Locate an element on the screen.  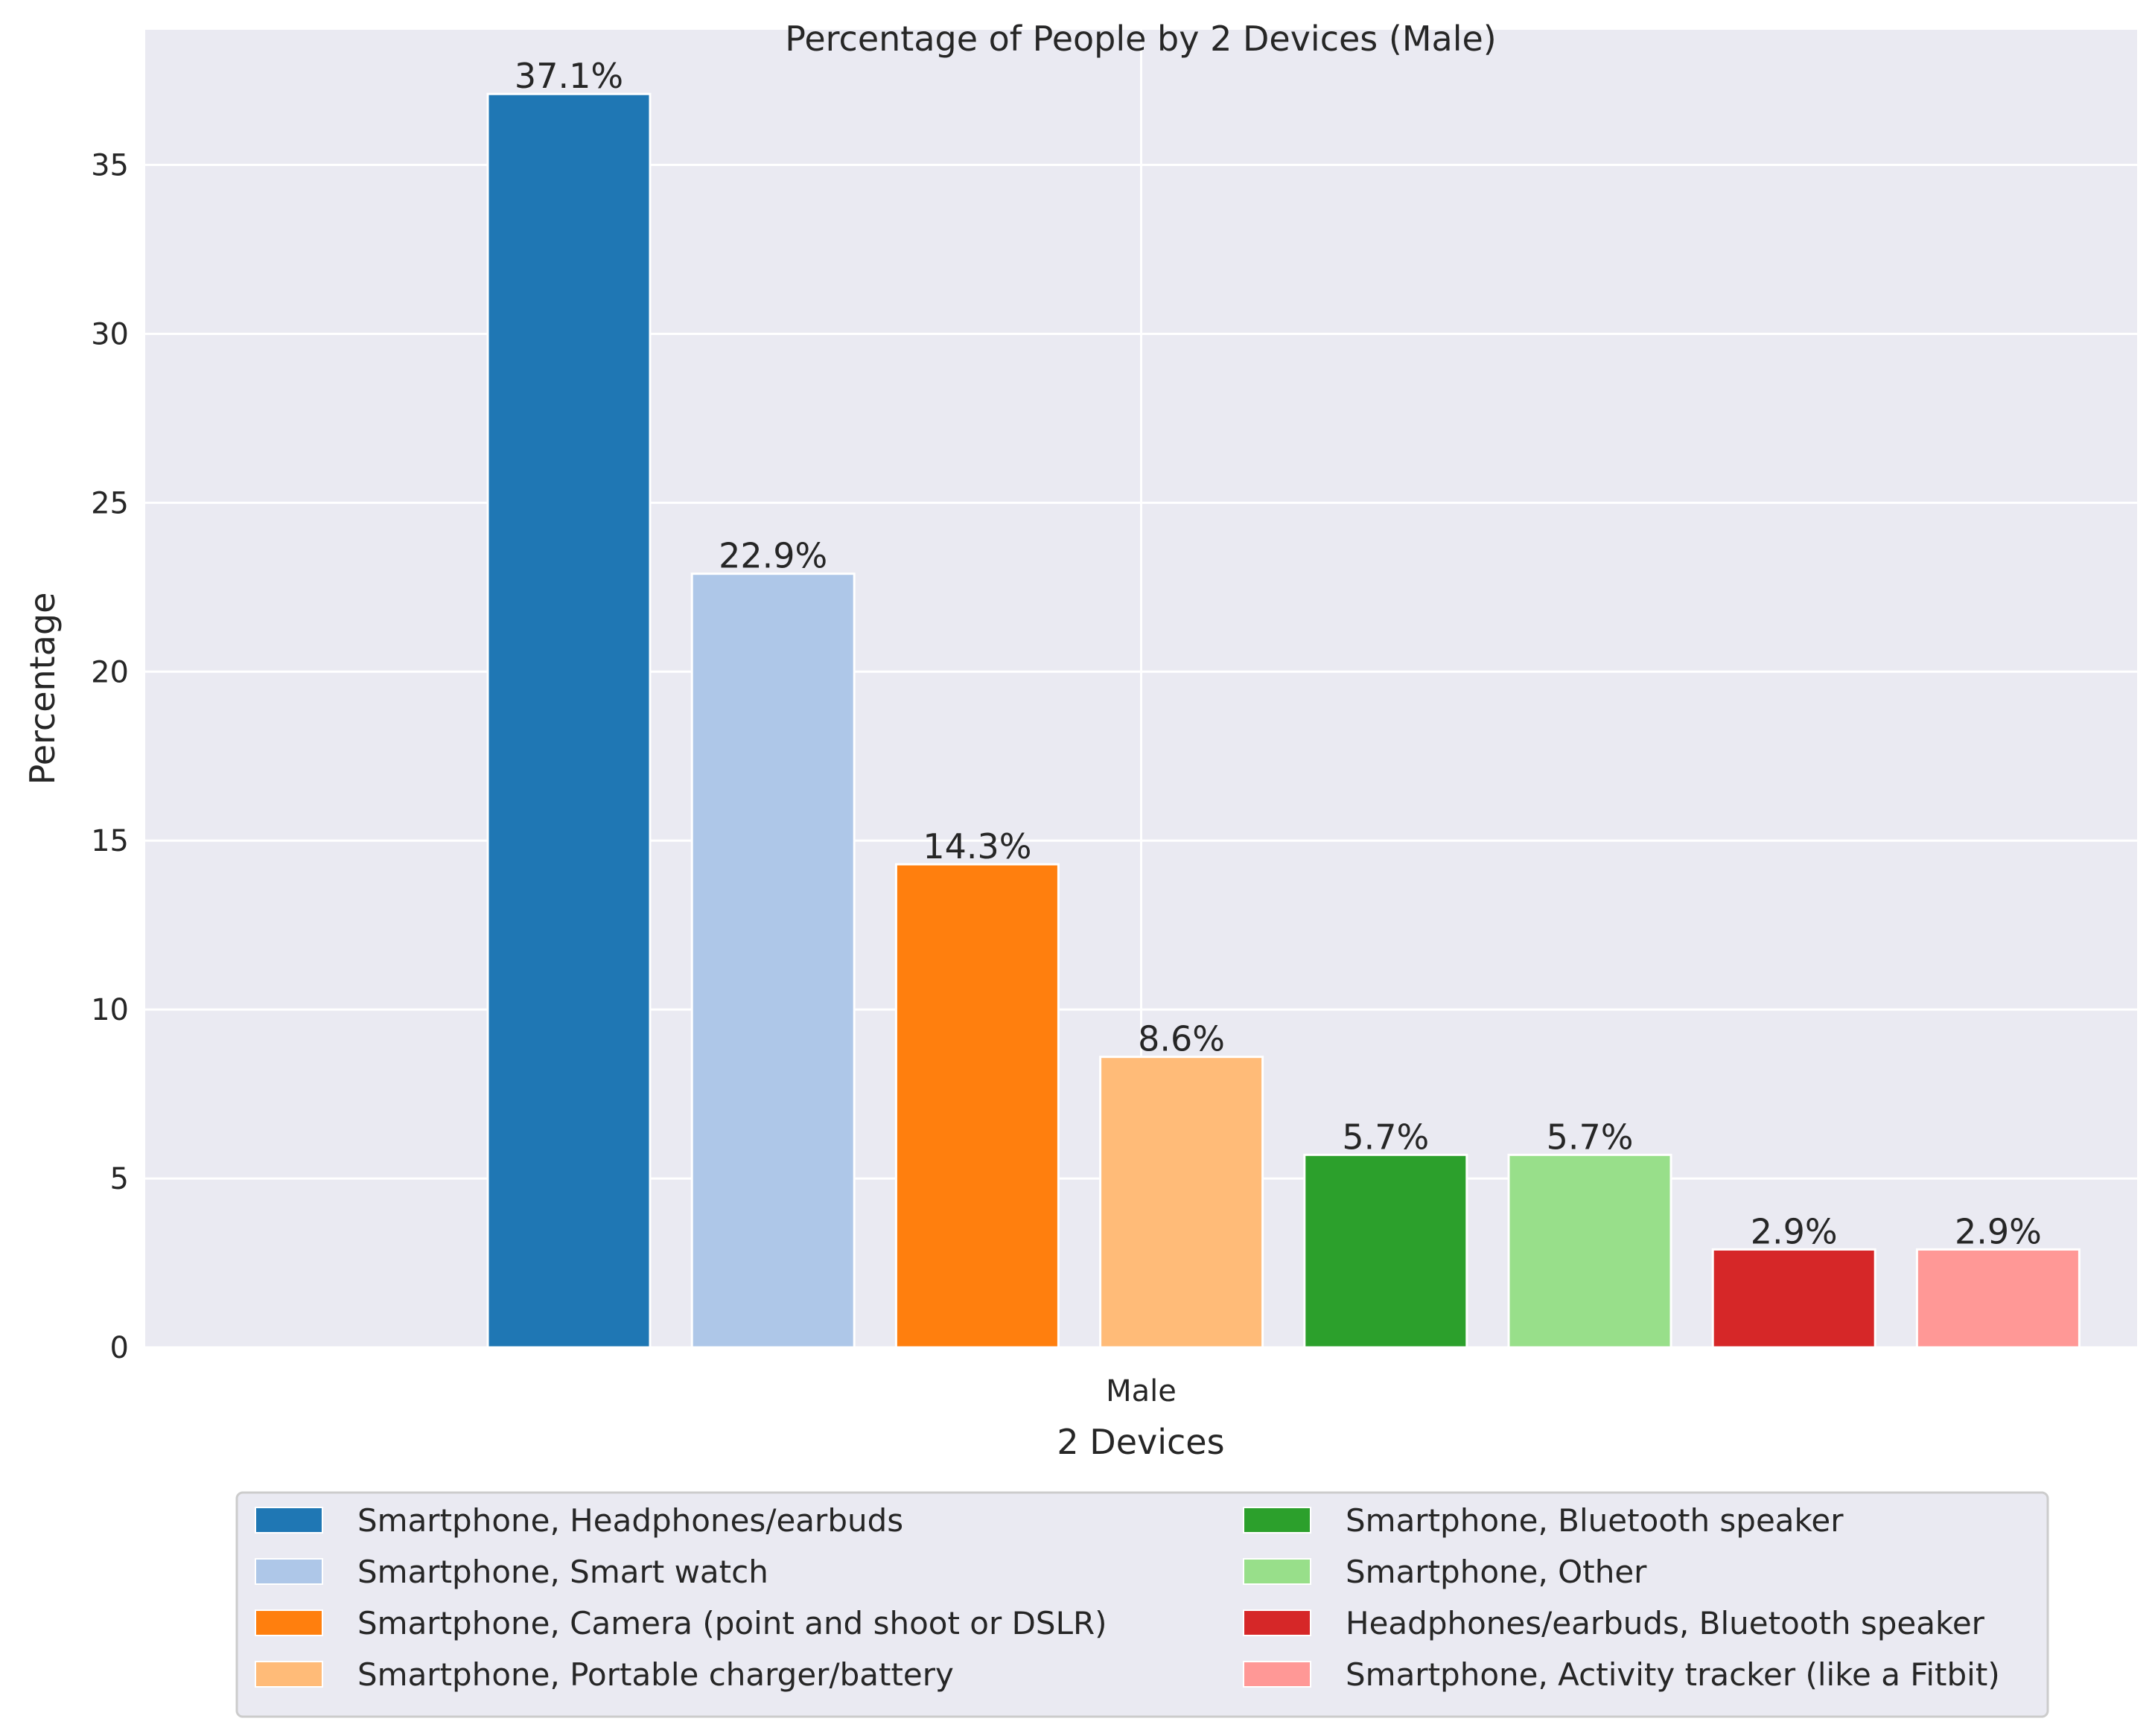
legend-frame is located at coordinates (1142, 1604).